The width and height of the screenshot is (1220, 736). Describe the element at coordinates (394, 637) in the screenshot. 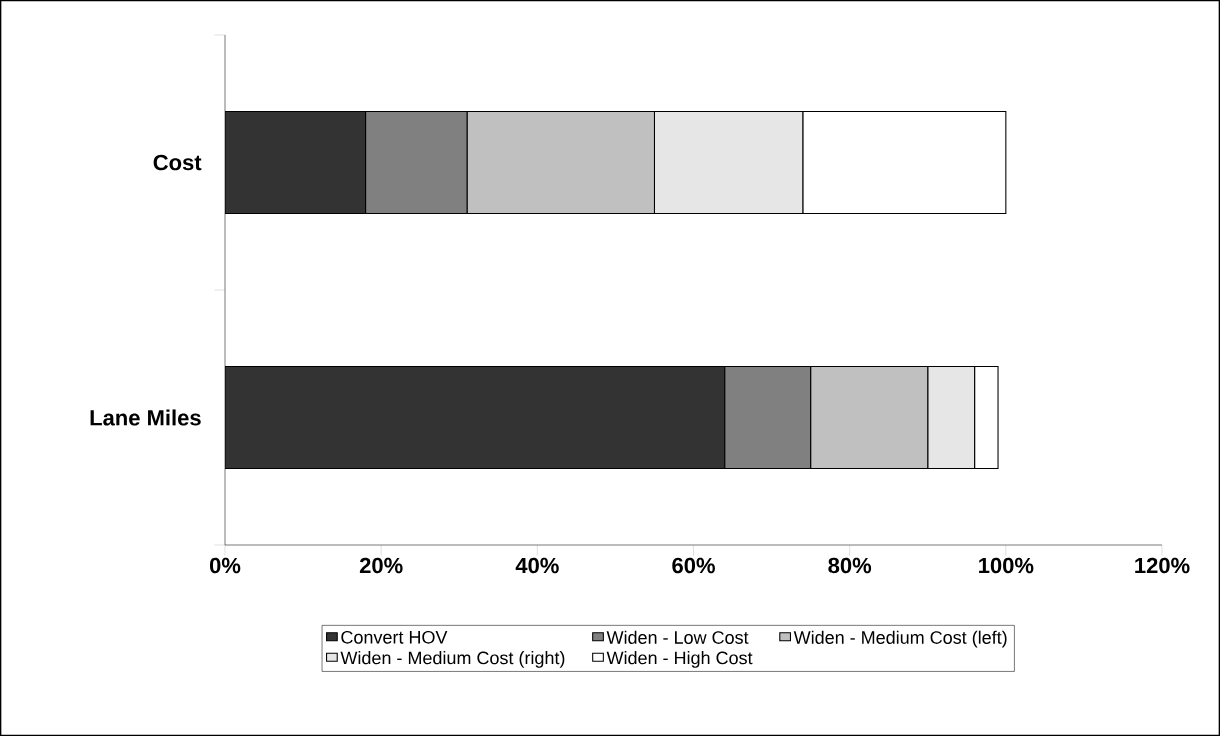

I see `legend-label: Convert HOV` at that location.